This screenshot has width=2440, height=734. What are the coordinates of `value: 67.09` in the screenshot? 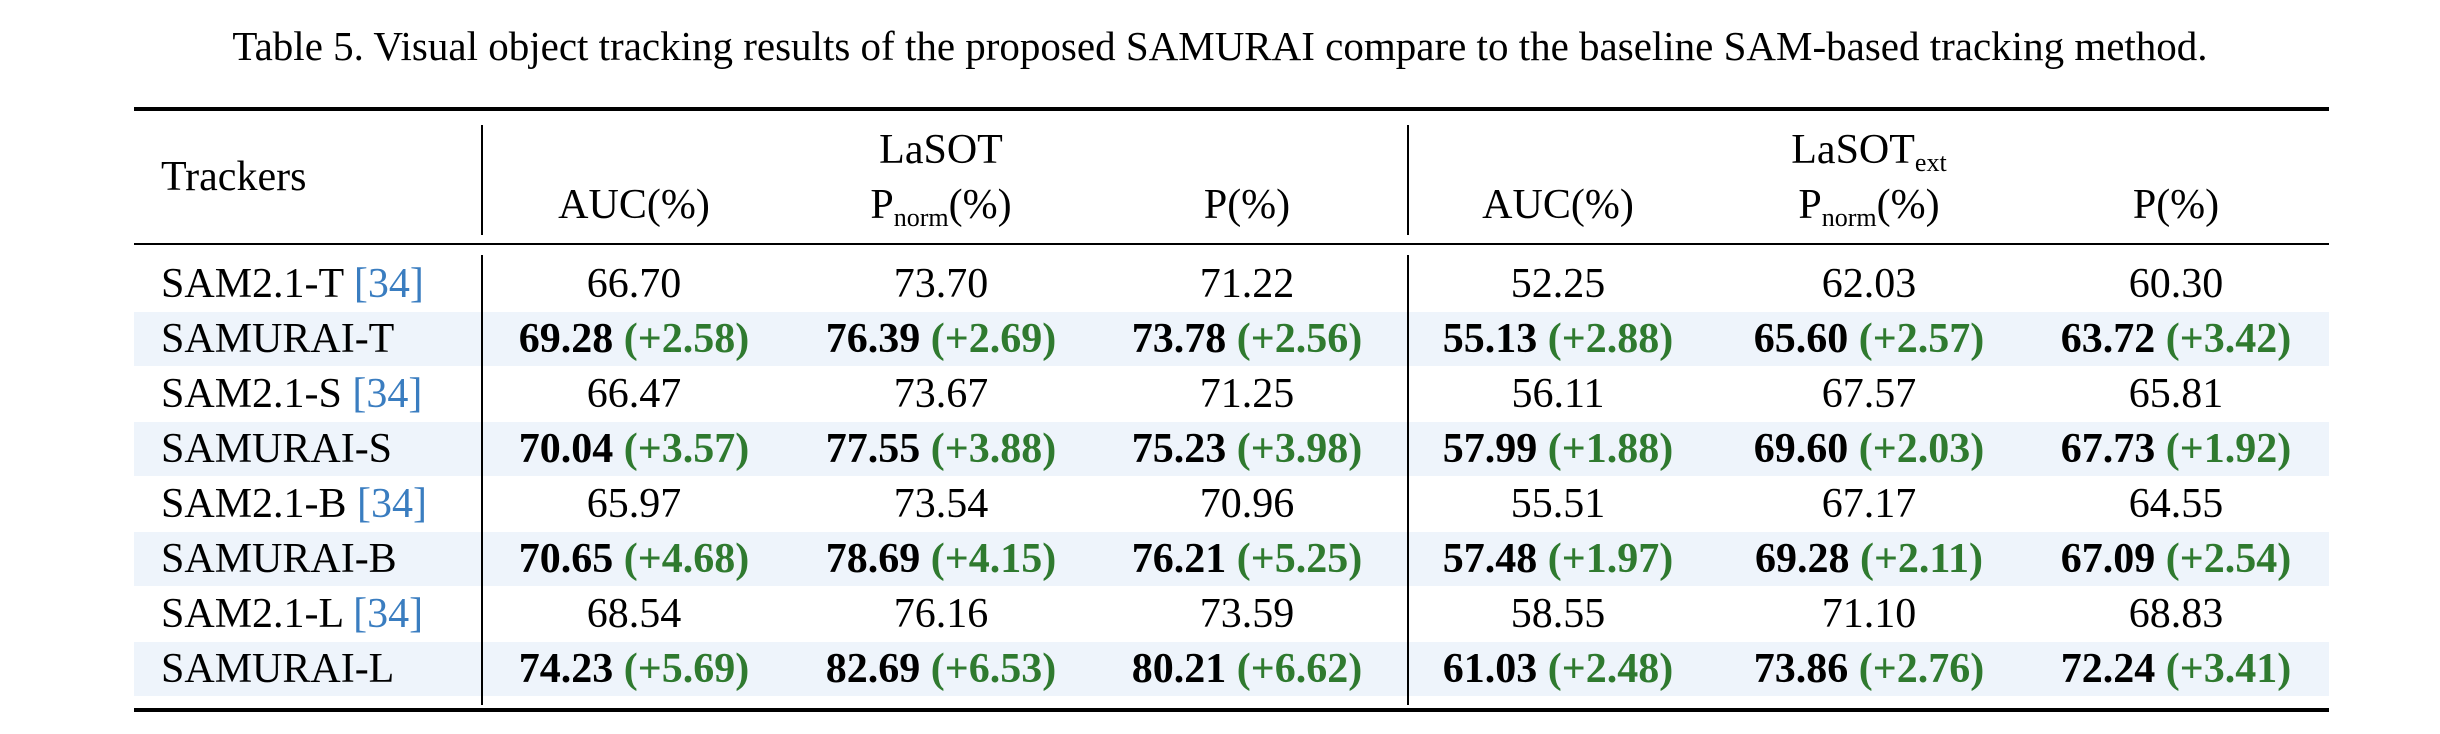 It's located at (2108, 559).